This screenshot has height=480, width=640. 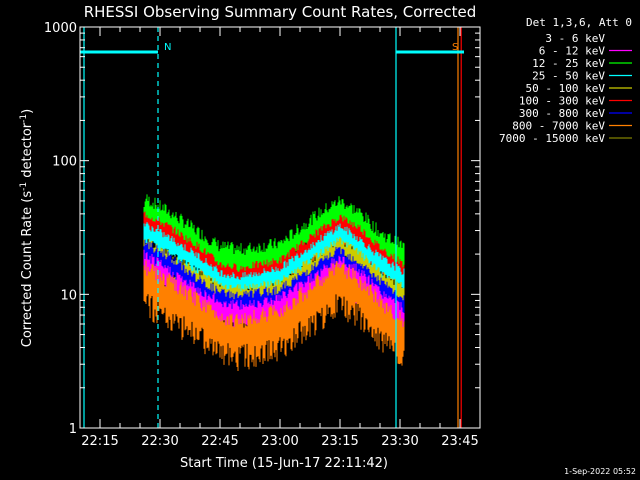 What do you see at coordinates (399, 441) in the screenshot?
I see `x-tick-label: 23:30` at bounding box center [399, 441].